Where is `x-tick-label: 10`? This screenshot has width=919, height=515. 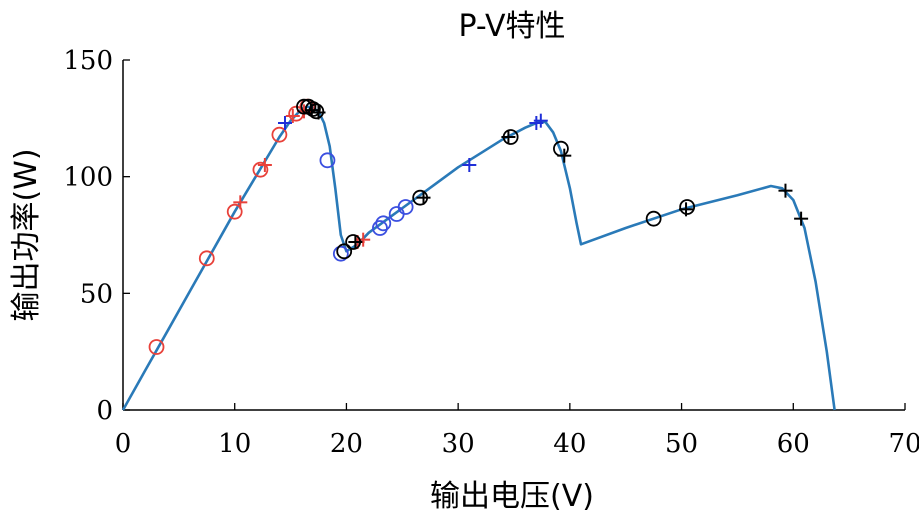
x-tick-label: 10 is located at coordinates (234, 444).